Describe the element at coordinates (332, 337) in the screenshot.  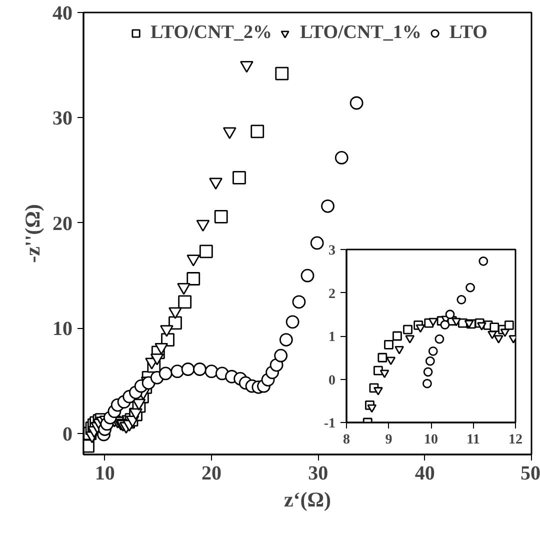
I see `y-tick-label: 1` at that location.